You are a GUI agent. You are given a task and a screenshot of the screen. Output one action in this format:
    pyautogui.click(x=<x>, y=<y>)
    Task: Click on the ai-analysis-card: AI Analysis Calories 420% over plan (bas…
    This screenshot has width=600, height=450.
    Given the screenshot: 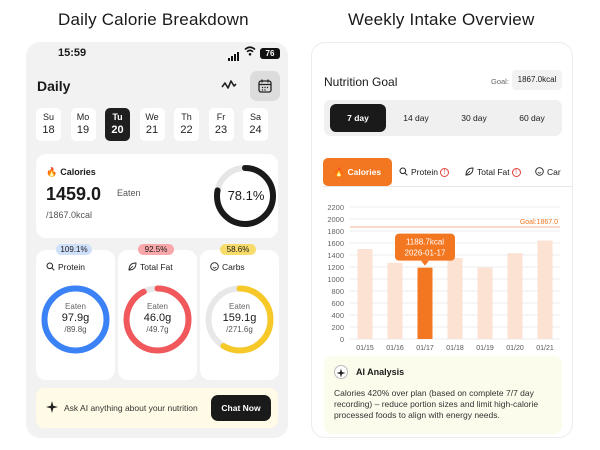 What is the action you would take?
    pyautogui.click(x=443, y=395)
    